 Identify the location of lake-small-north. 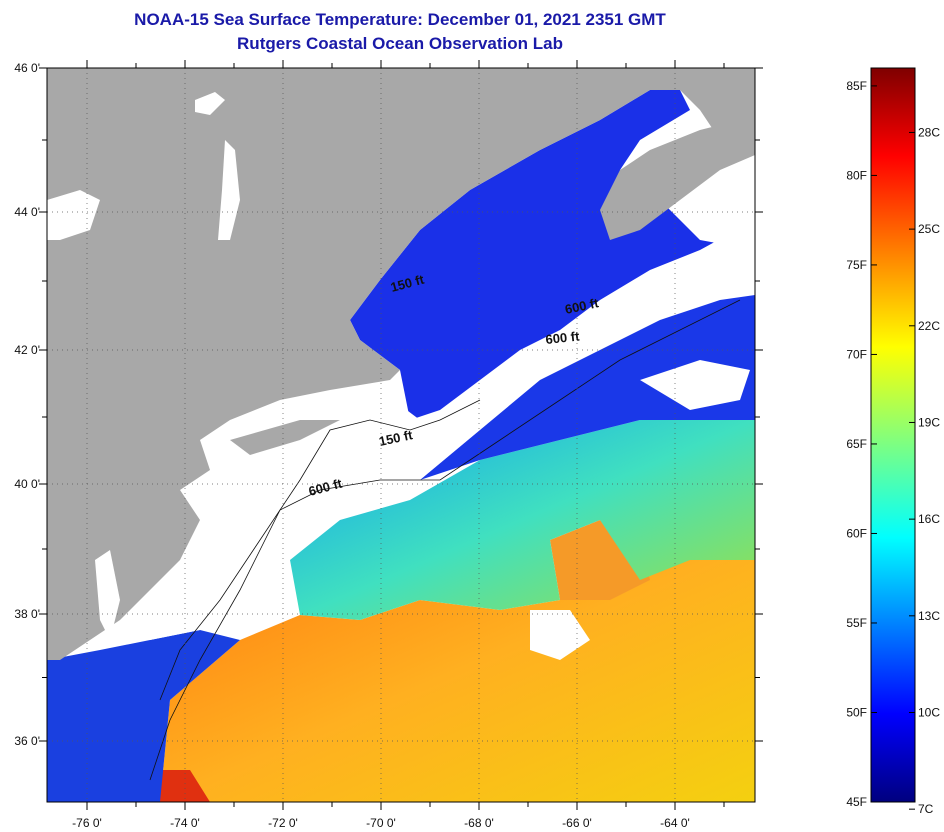
(210, 103).